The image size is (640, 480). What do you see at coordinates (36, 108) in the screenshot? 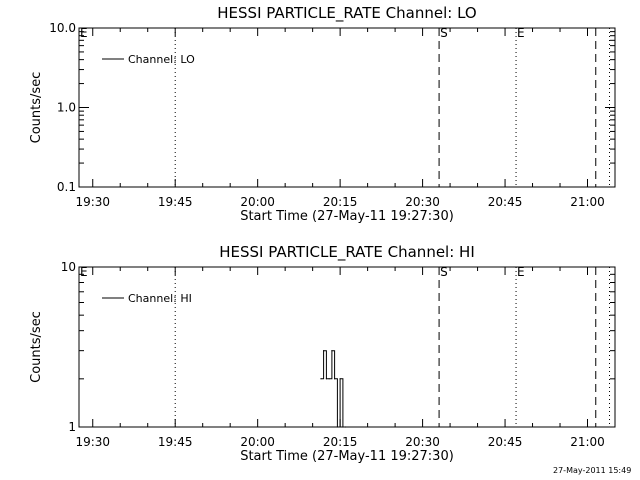
I see `y-axis-label-lo: Counts/sec` at bounding box center [36, 108].